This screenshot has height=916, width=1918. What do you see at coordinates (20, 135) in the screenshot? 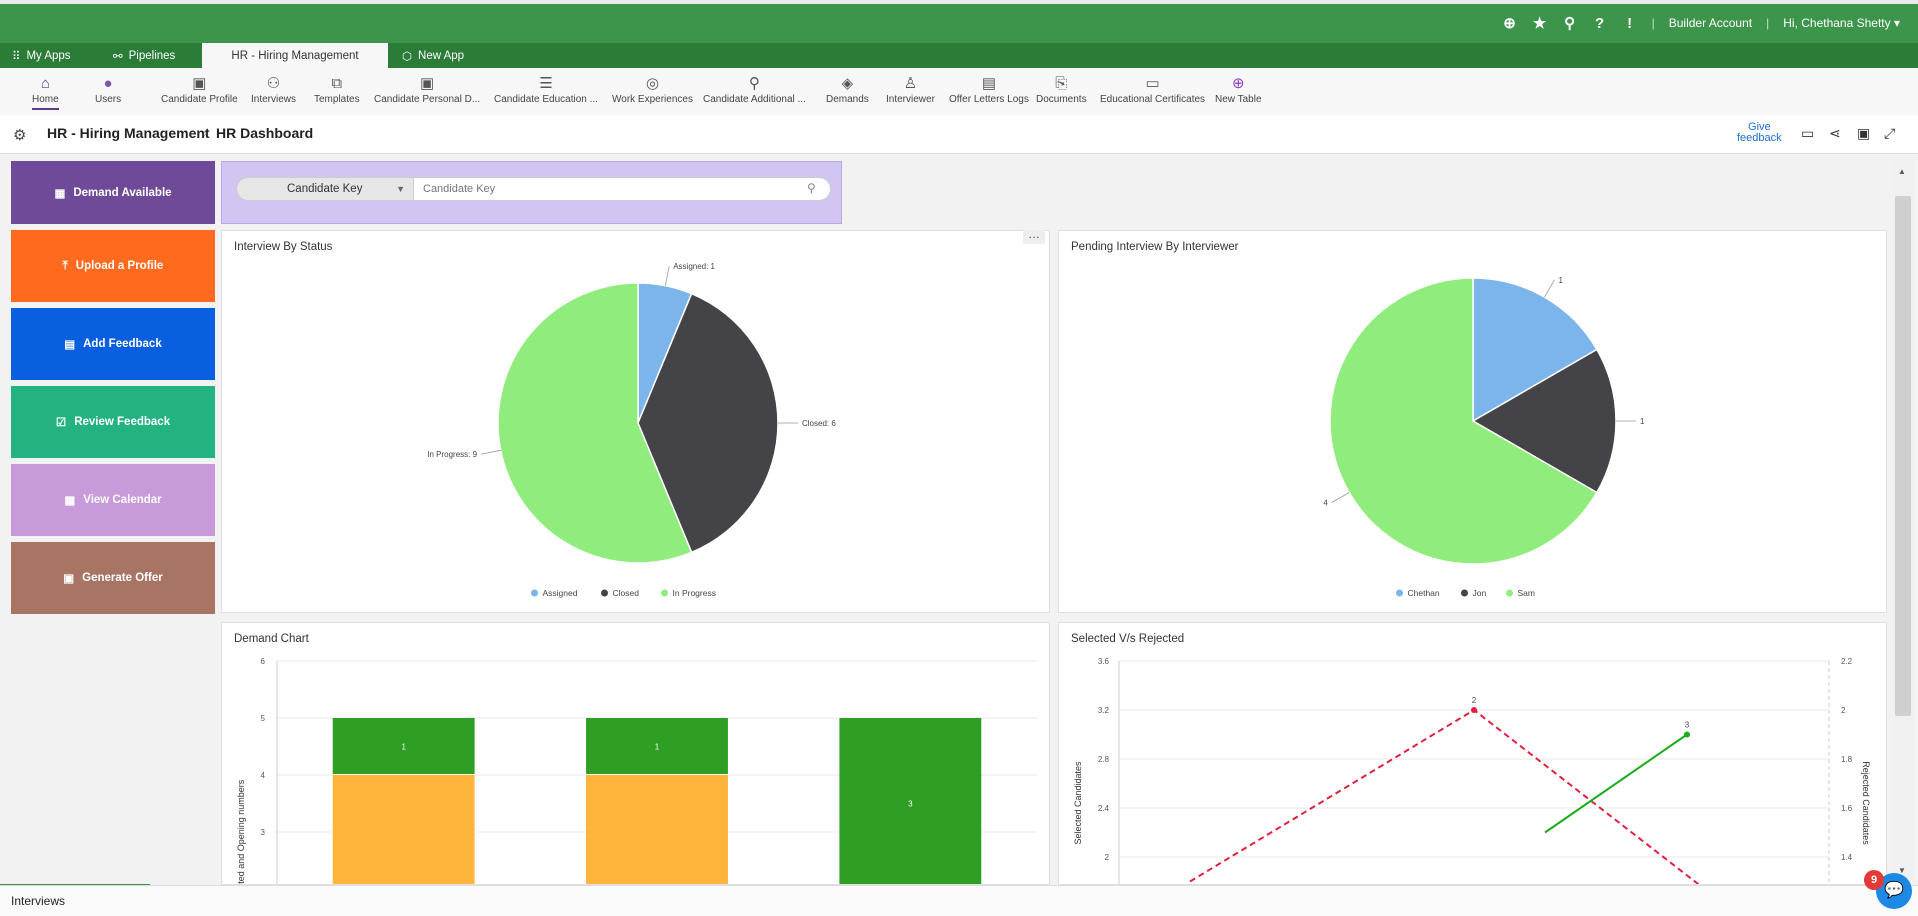
I see `settings-gear-icon: ⚙` at bounding box center [20, 135].